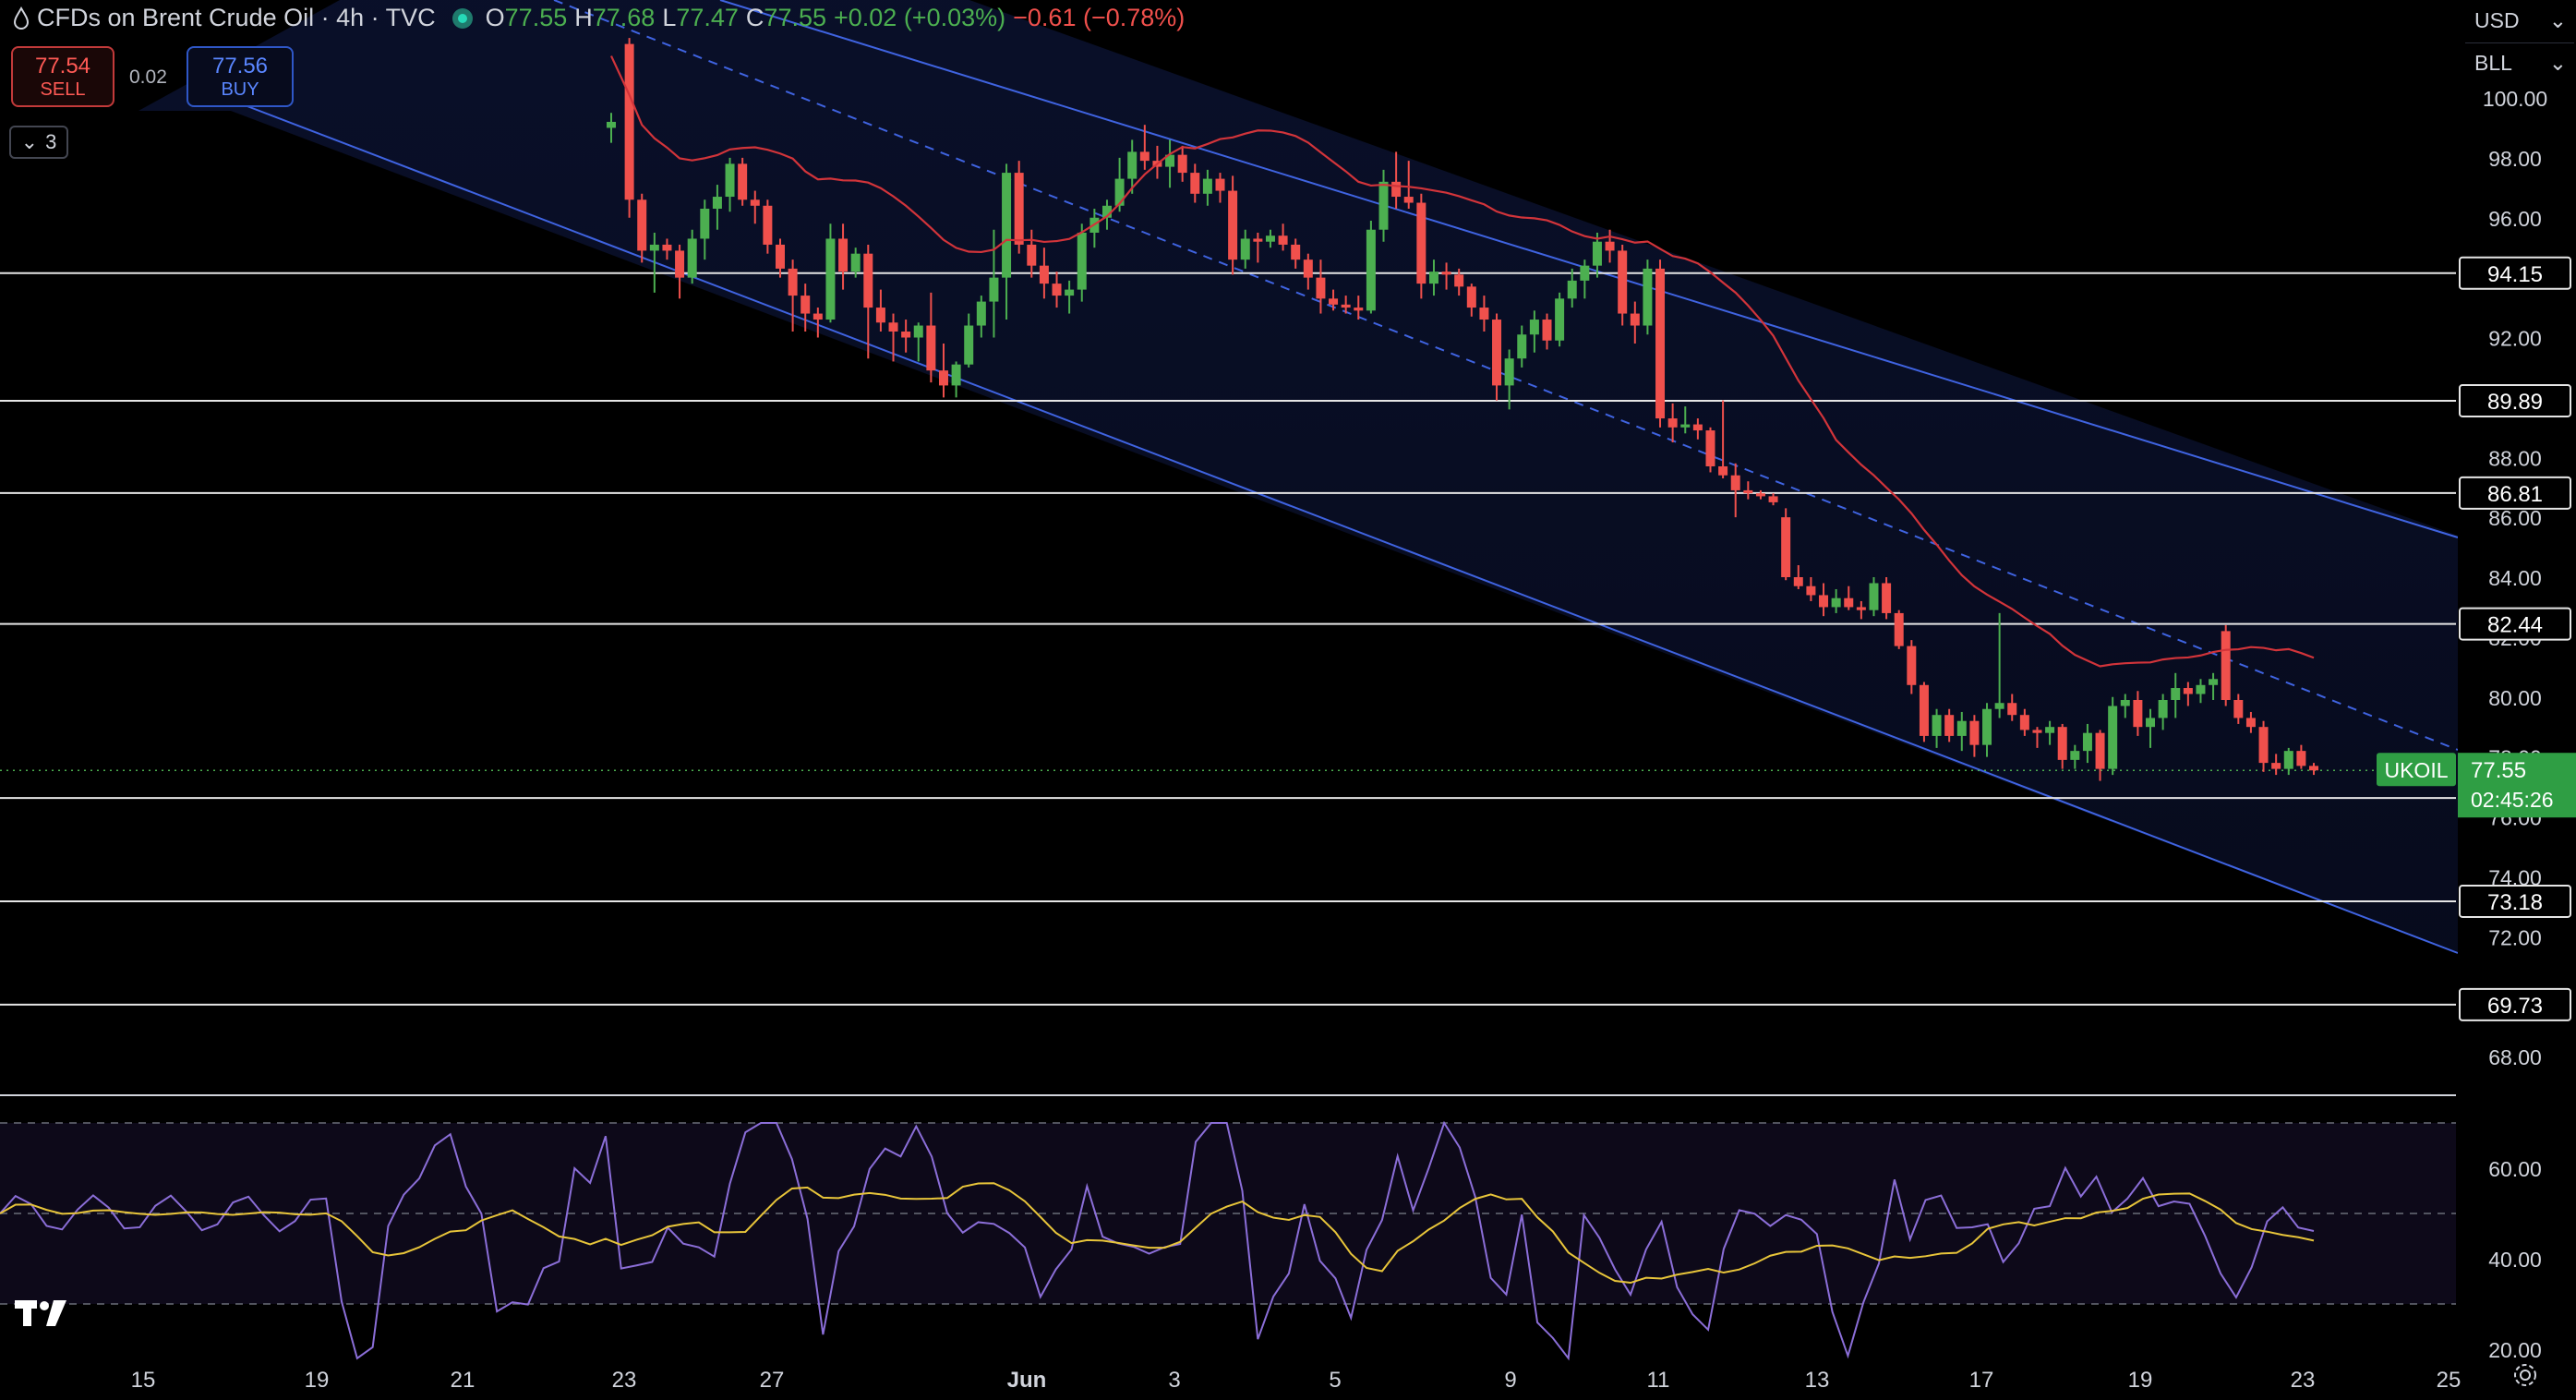 This screenshot has width=2576, height=1400. I want to click on price-tick-label: 84.00, so click(2515, 578).